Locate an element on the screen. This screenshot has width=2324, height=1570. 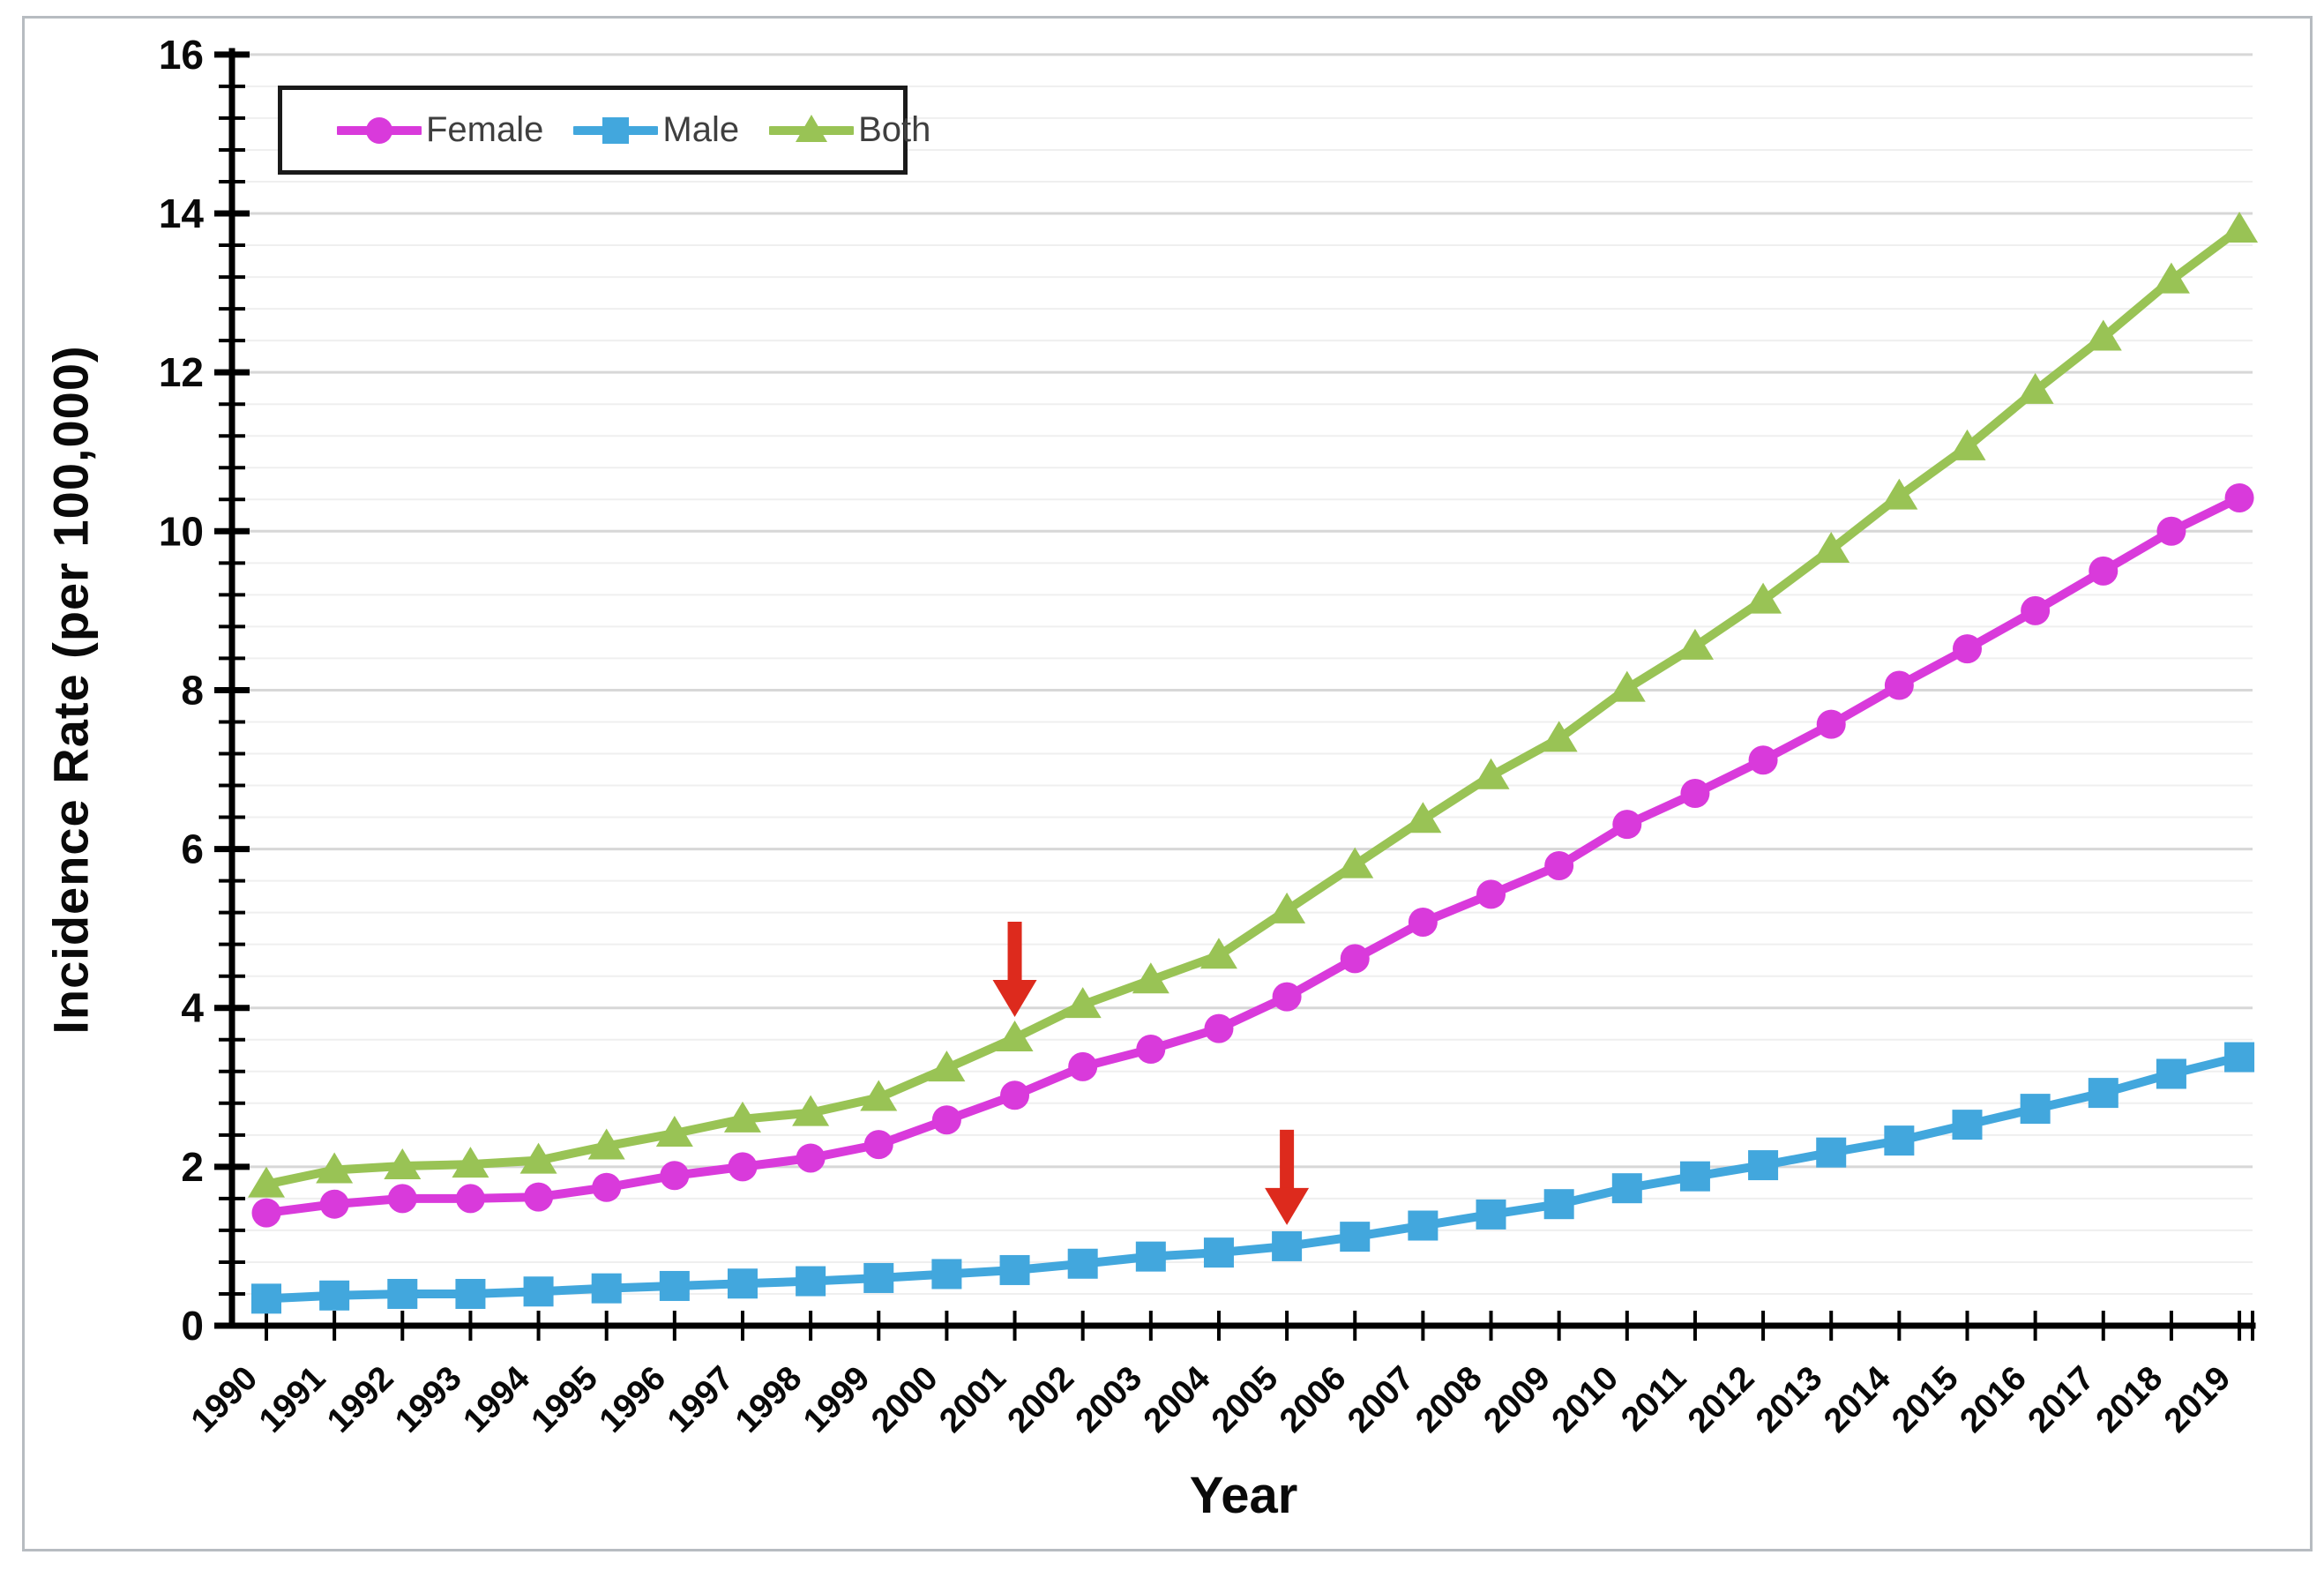
legend-label-both: Both is located at coordinates (894, 129).